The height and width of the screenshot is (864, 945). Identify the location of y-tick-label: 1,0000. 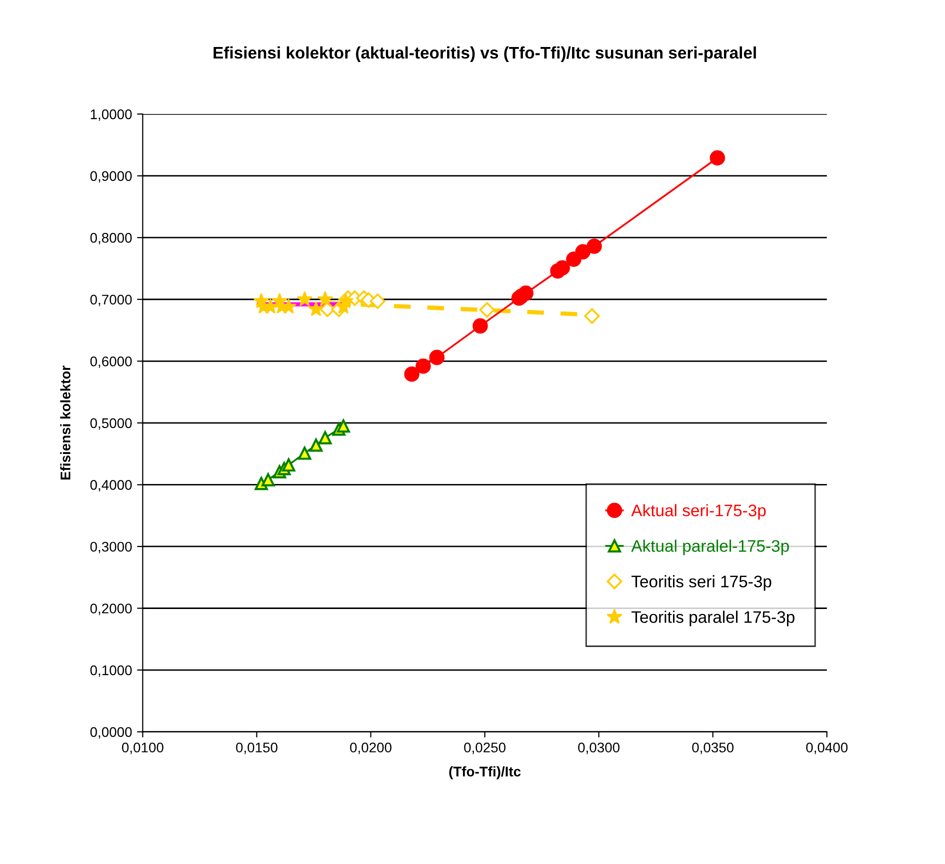
(111, 115).